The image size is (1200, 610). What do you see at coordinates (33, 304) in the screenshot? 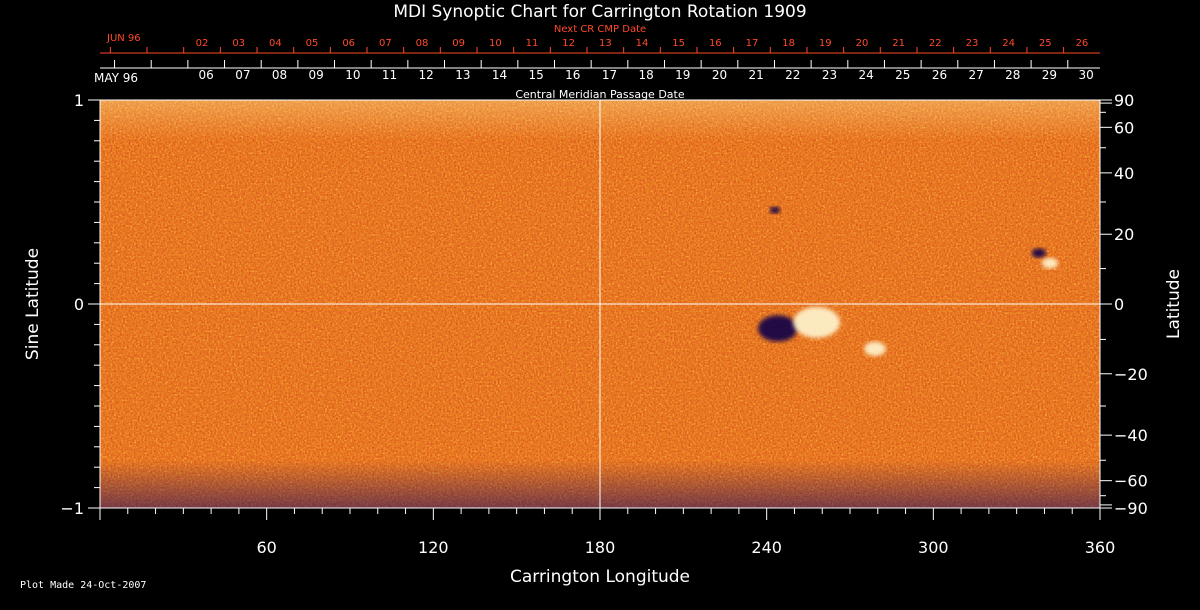
I see `y-axis-left-label: Sine Latitude` at bounding box center [33, 304].